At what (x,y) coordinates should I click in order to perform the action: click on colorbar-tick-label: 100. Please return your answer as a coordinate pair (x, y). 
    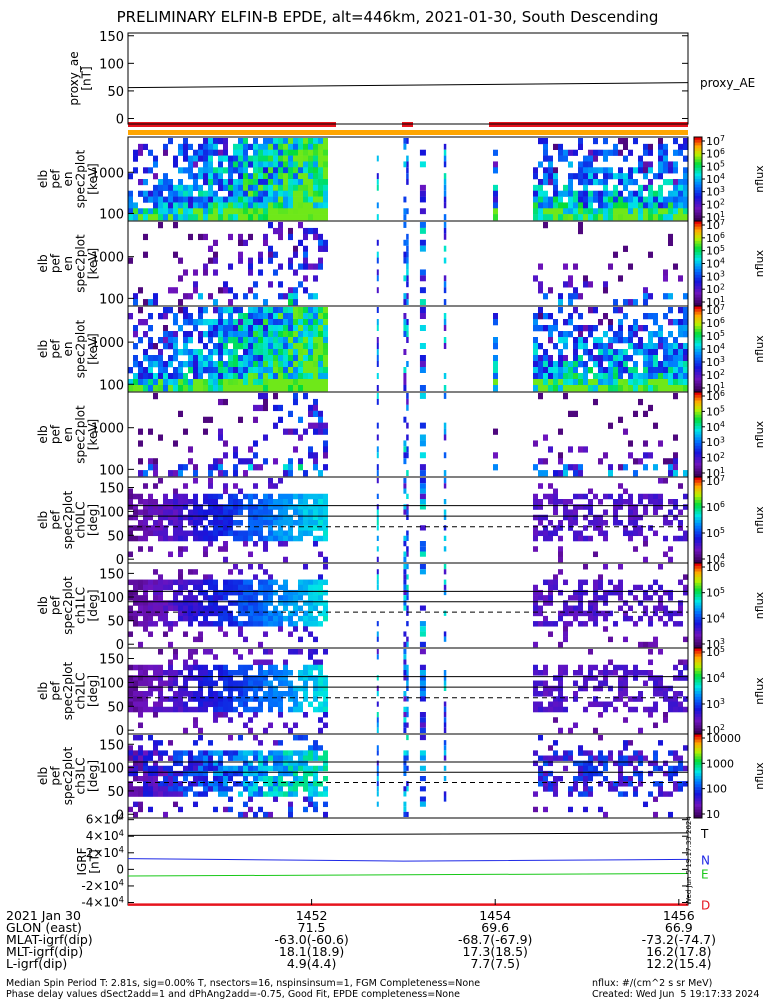
    Looking at the image, I should click on (716, 789).